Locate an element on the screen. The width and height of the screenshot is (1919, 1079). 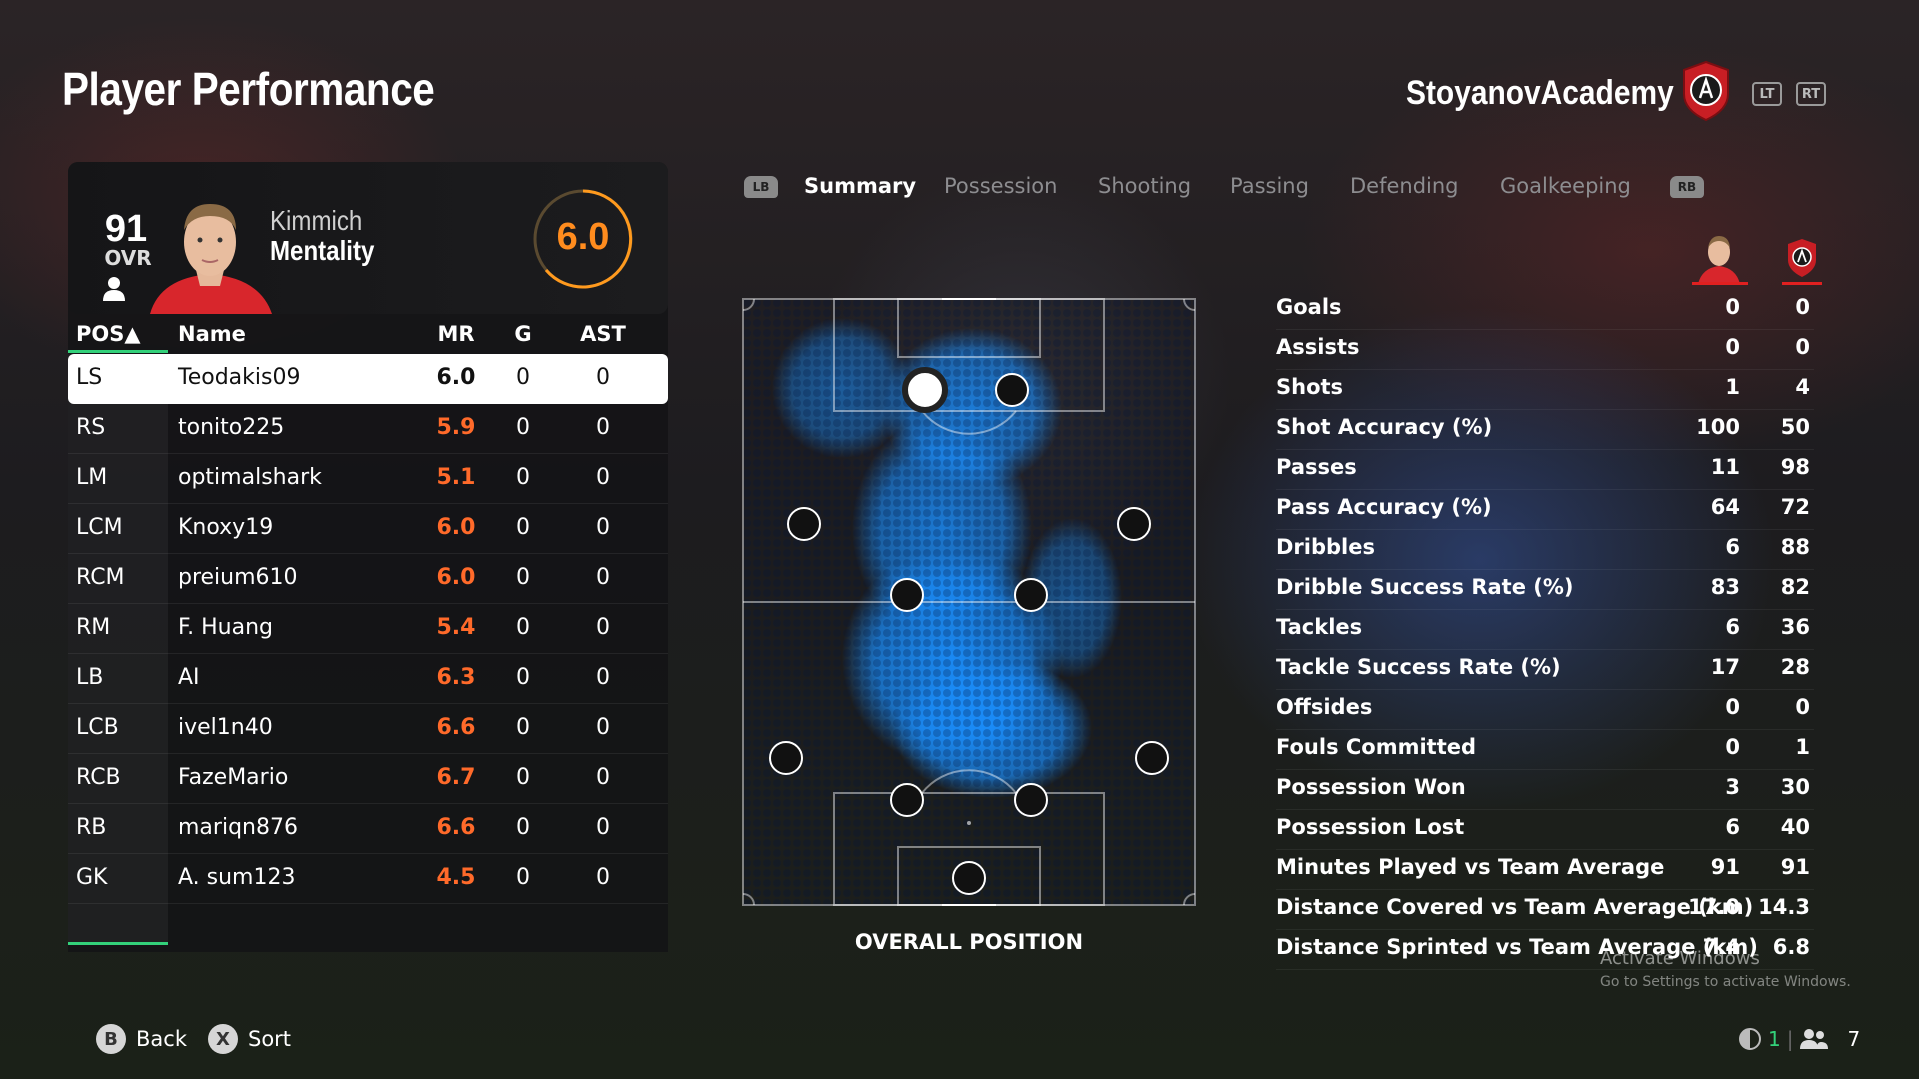
stat-row: Assists 0 0 is located at coordinates (1545, 350).